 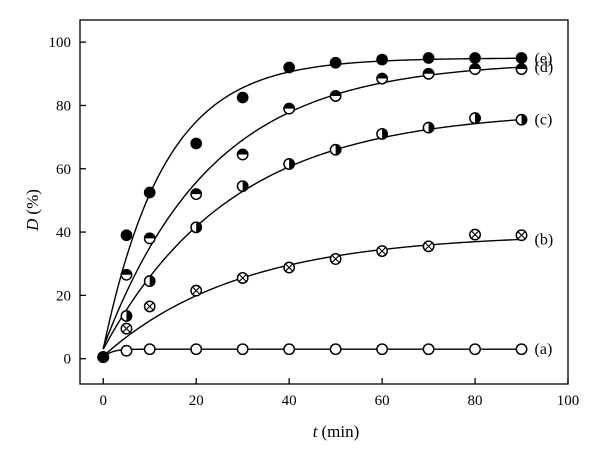 I want to click on x-tick-label: 0, so click(x=103, y=401).